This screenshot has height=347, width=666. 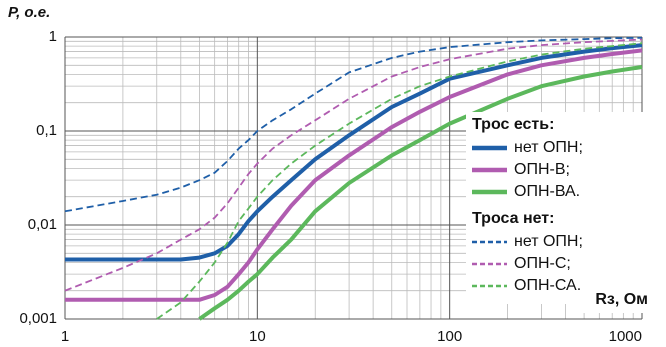 I want to click on legend-title: Троса нет:, so click(x=513, y=218).